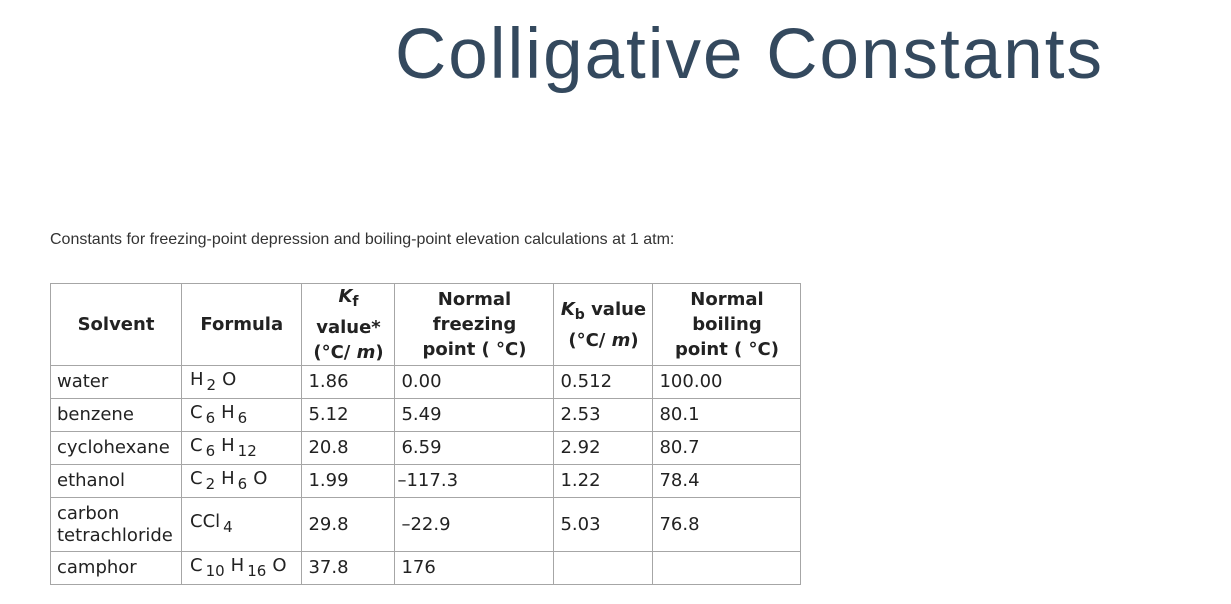  I want to click on kb-unit-open: (°C/, so click(590, 340).